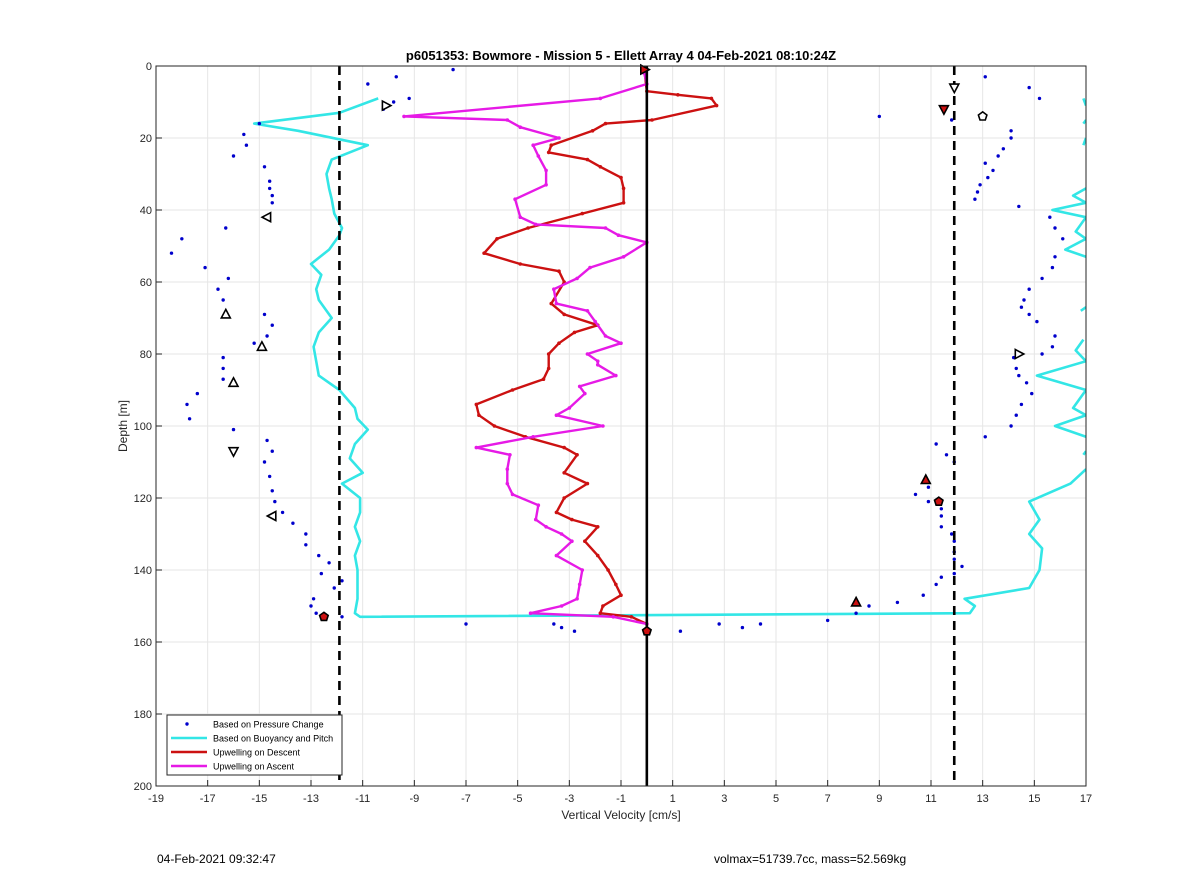  What do you see at coordinates (1034, 799) in the screenshot?
I see `x-tick-label: 15` at bounding box center [1034, 799].